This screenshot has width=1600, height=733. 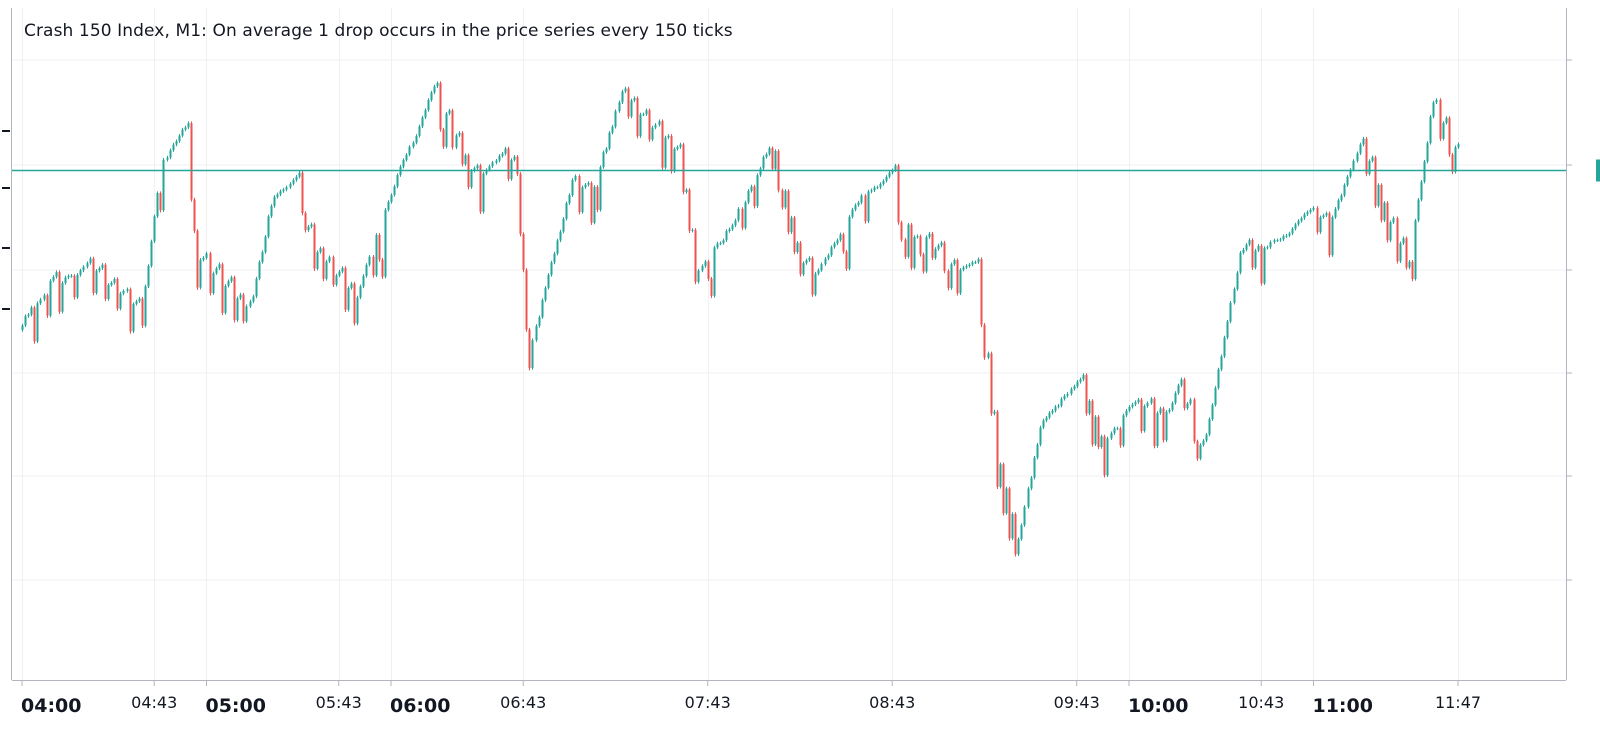 What do you see at coordinates (1342, 706) in the screenshot?
I see `x-tick-label: 11:00` at bounding box center [1342, 706].